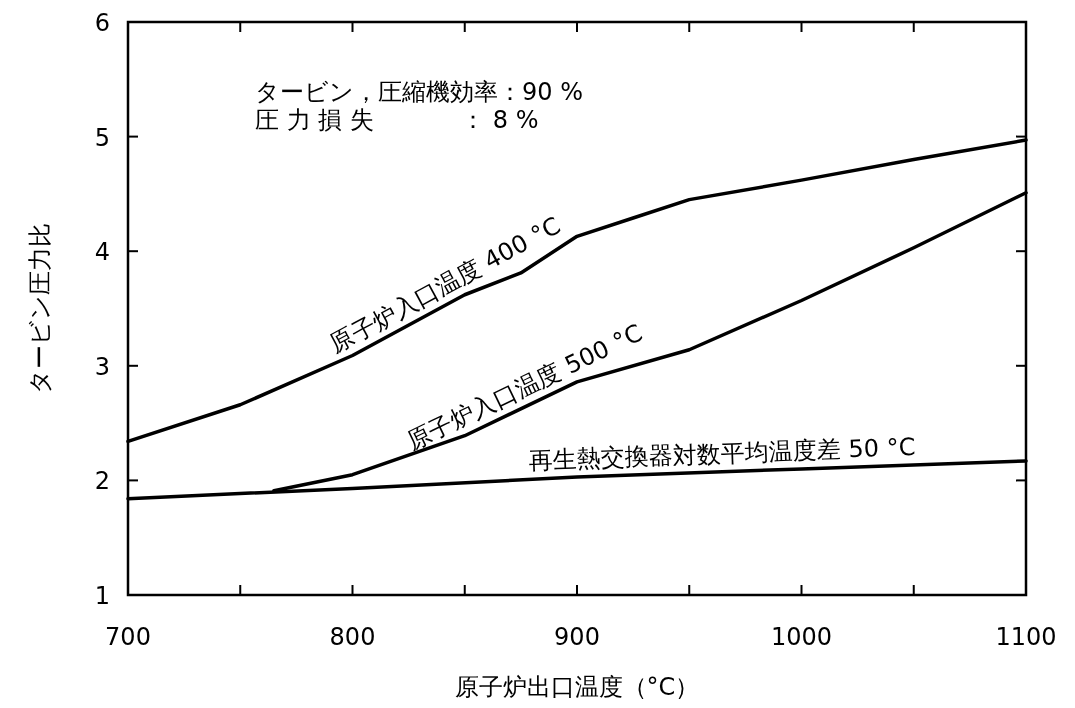  What do you see at coordinates (577, 687) in the screenshot?
I see `x-axis-title: 原子炉出口温度（°C）` at bounding box center [577, 687].